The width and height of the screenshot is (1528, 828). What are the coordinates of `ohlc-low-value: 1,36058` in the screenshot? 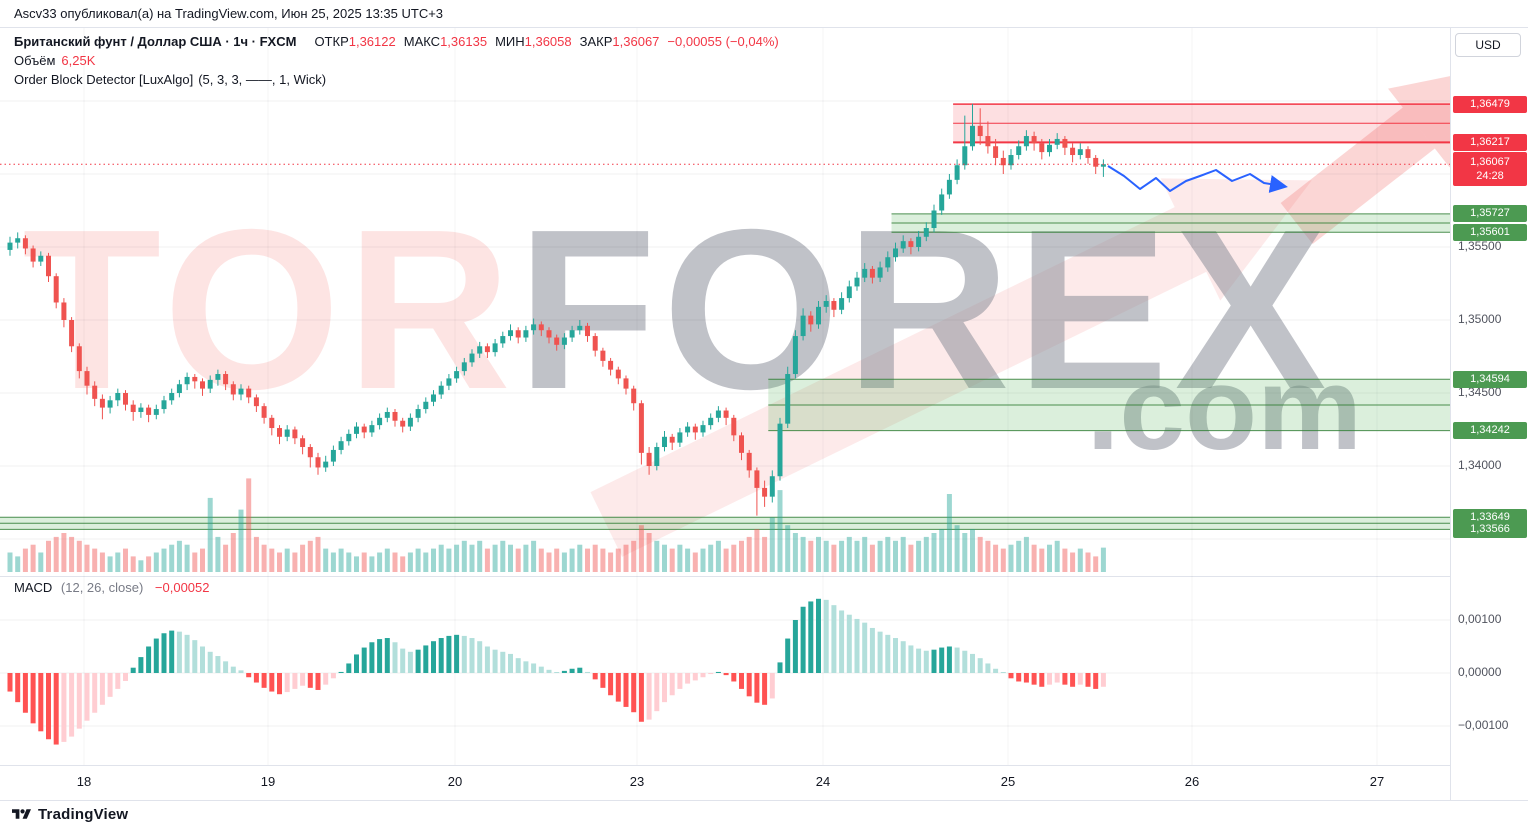 It's located at (548, 41).